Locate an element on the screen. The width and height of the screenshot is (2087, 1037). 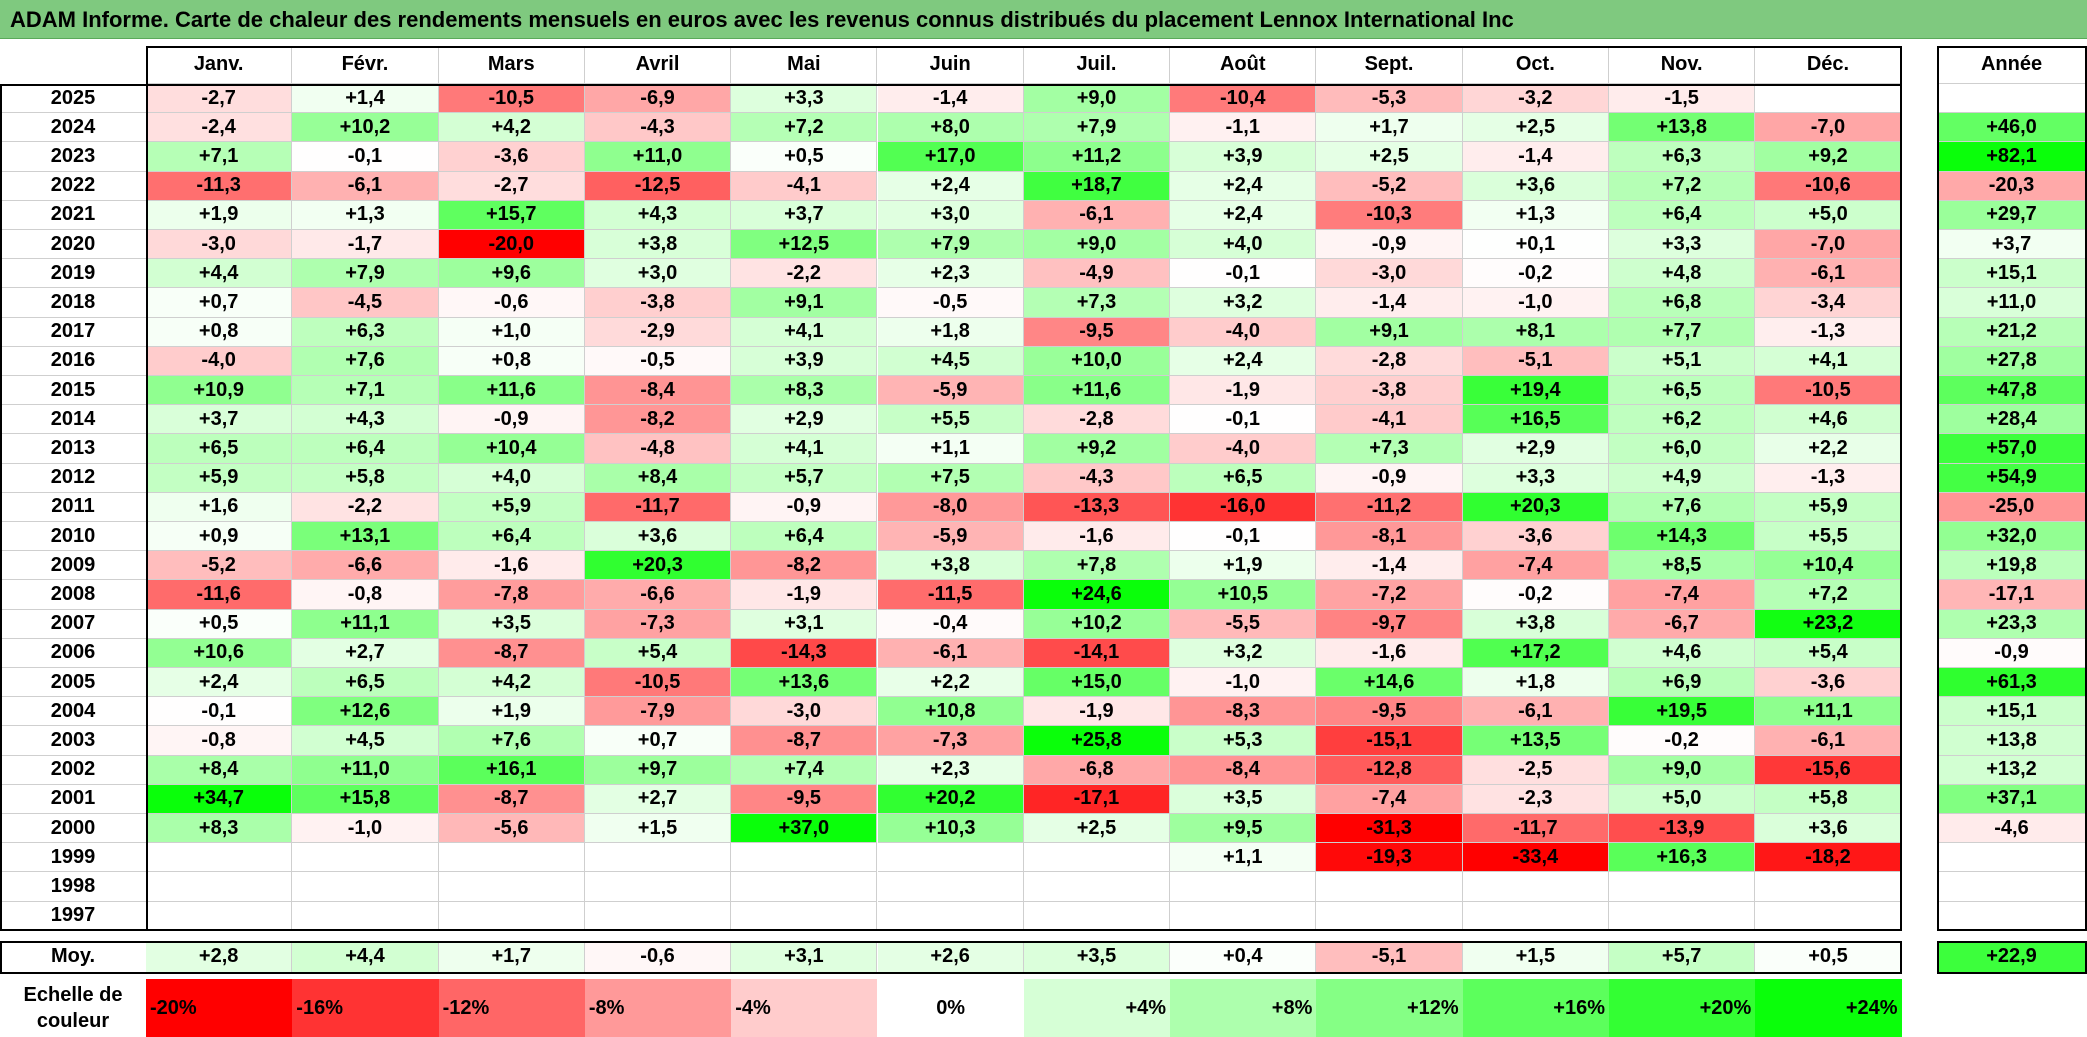
heatmap-cell: -5,5 is located at coordinates (1243, 624).